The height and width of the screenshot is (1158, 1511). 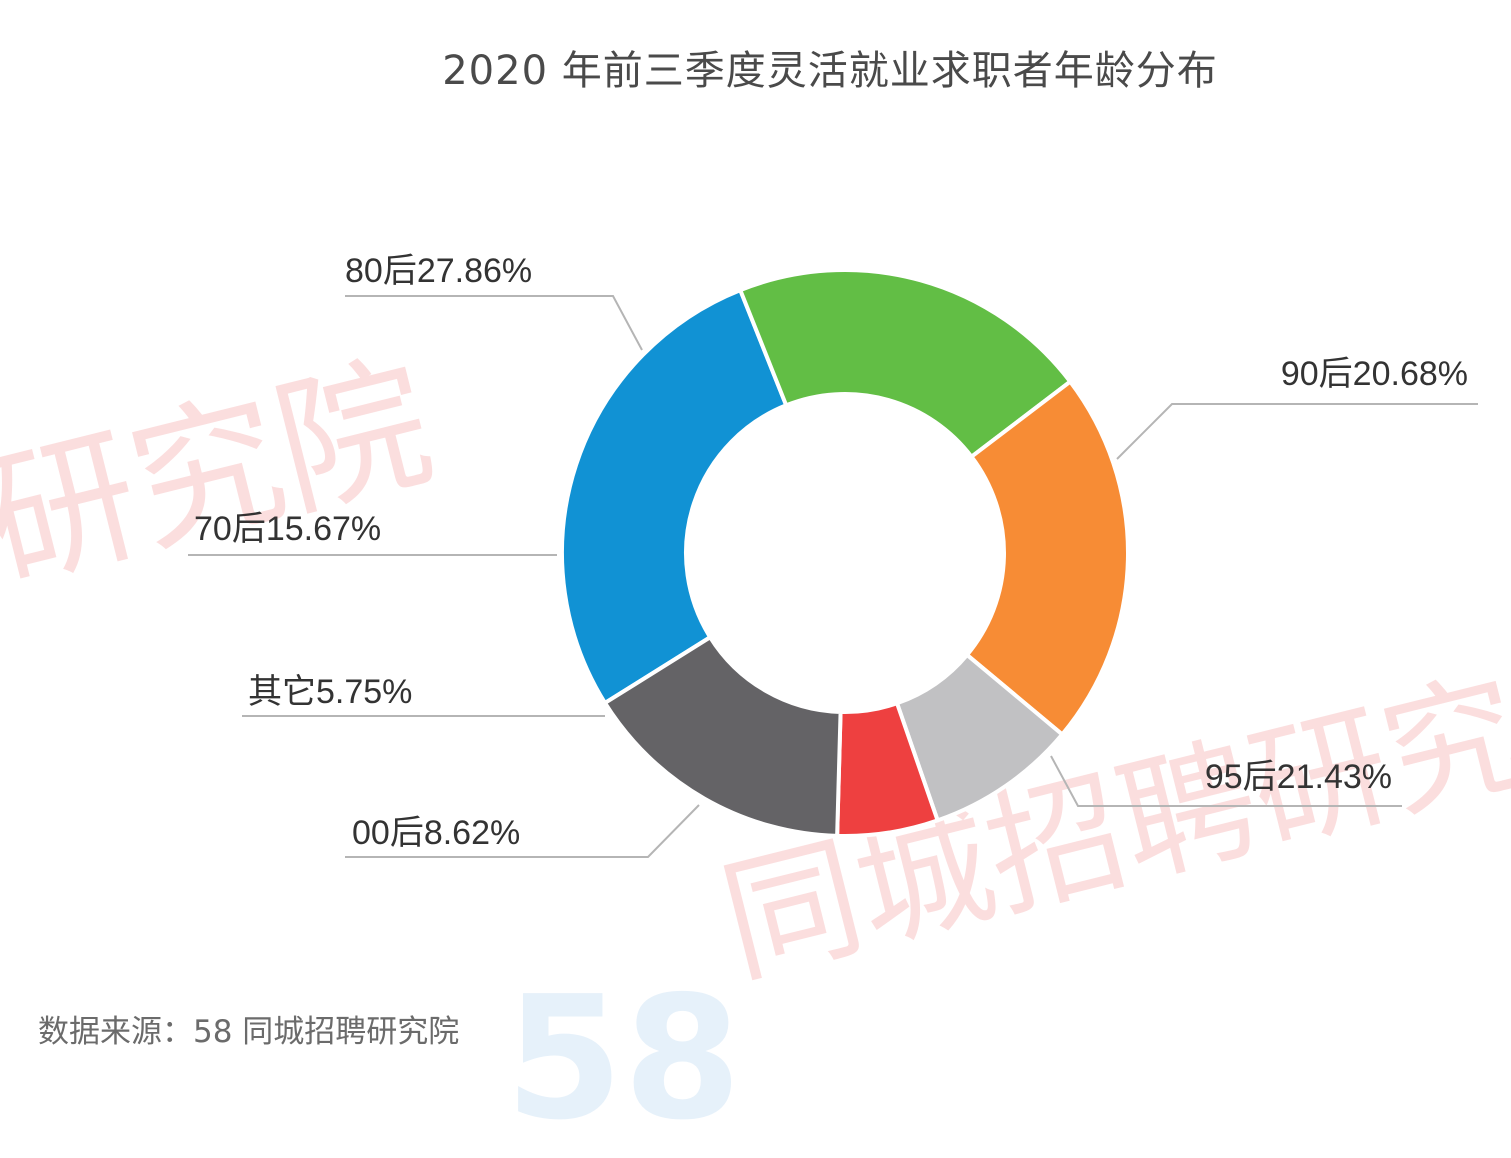 I want to click on slice-label-6: 70后15.67%, so click(x=287, y=529).